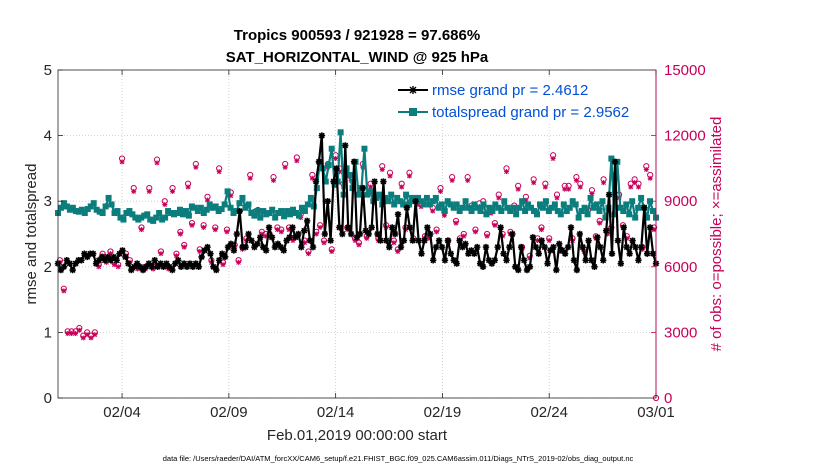 This screenshot has height=470, width=830. I want to click on x-axis-label: Feb.01,2019 00:00:00 start, so click(357, 435).